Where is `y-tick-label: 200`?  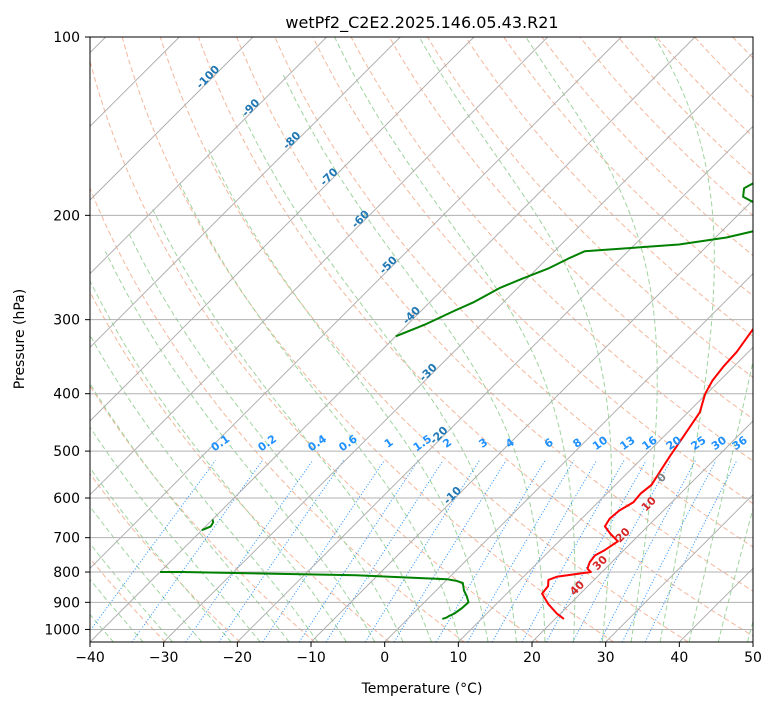
y-tick-label: 200 is located at coordinates (66, 216).